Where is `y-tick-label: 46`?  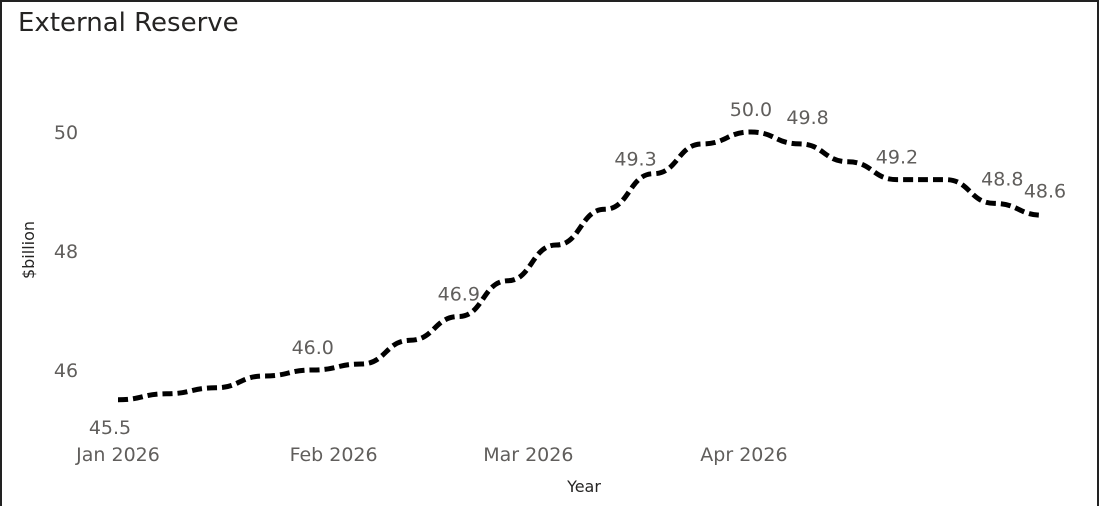 y-tick-label: 46 is located at coordinates (66, 371).